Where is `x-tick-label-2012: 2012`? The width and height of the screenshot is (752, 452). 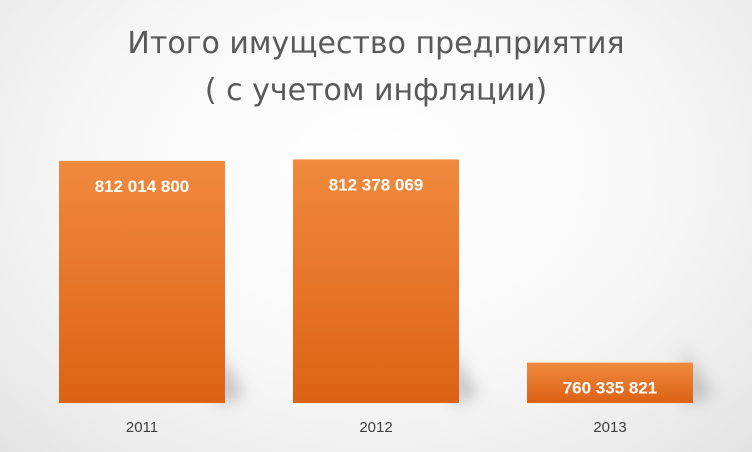 x-tick-label-2012: 2012 is located at coordinates (375, 427).